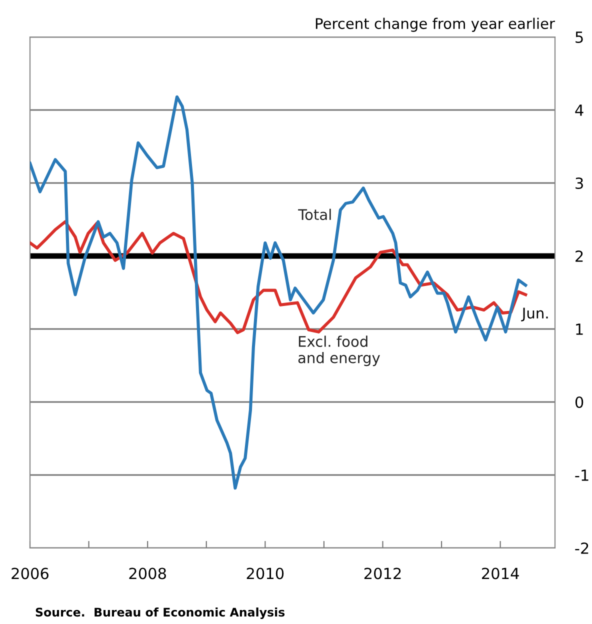 The height and width of the screenshot is (624, 592). What do you see at coordinates (382, 574) in the screenshot?
I see `x-tick-label: 2012` at bounding box center [382, 574].